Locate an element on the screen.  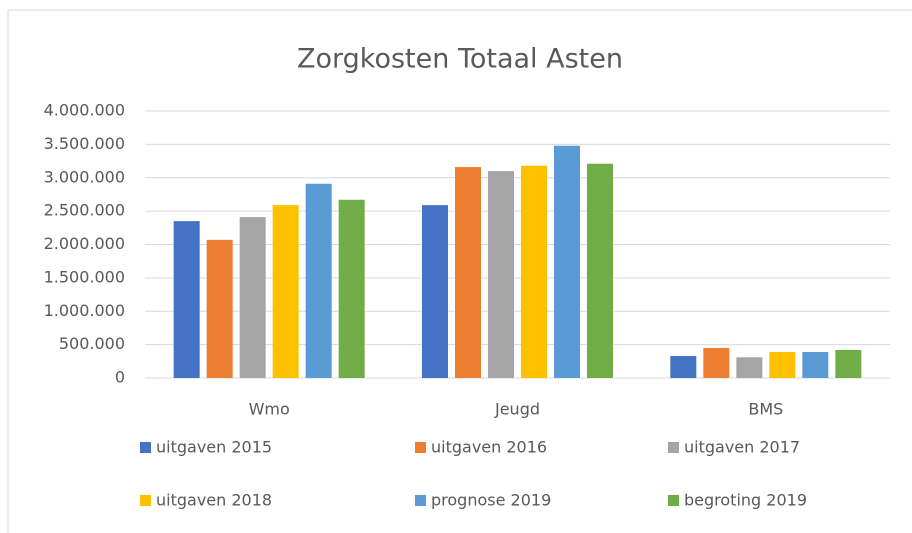
legend-label: uitgaven 2017 is located at coordinates (742, 447).